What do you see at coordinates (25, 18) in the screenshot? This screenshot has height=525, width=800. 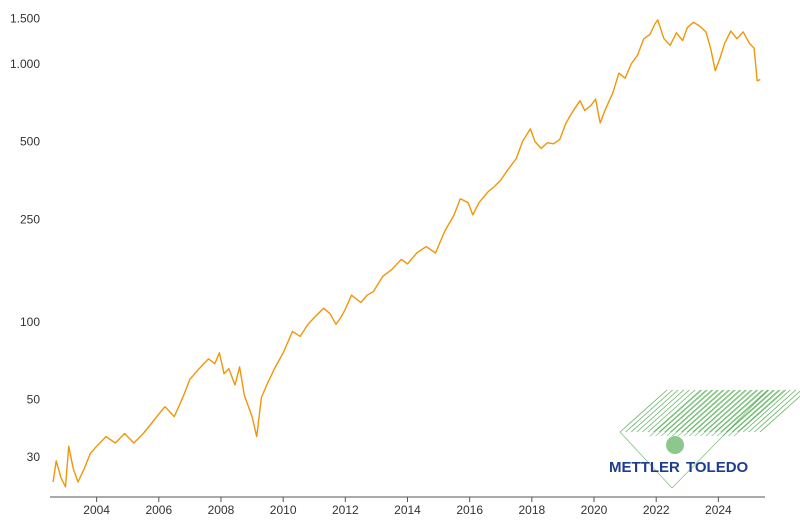 I see `y-tick-label: 1.500` at bounding box center [25, 18].